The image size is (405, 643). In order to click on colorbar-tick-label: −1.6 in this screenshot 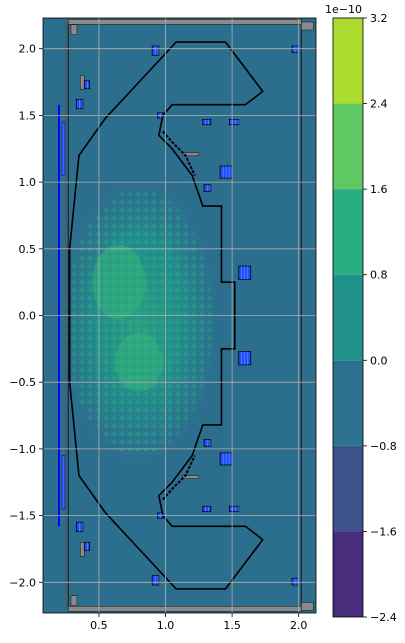, I will do `click(383, 531)`.